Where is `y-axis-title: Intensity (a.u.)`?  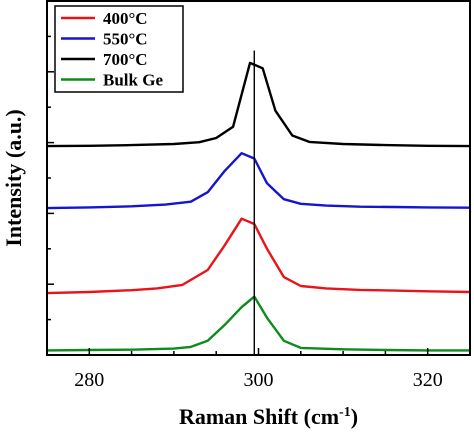
y-axis-title: Intensity (a.u.) is located at coordinates (13, 178).